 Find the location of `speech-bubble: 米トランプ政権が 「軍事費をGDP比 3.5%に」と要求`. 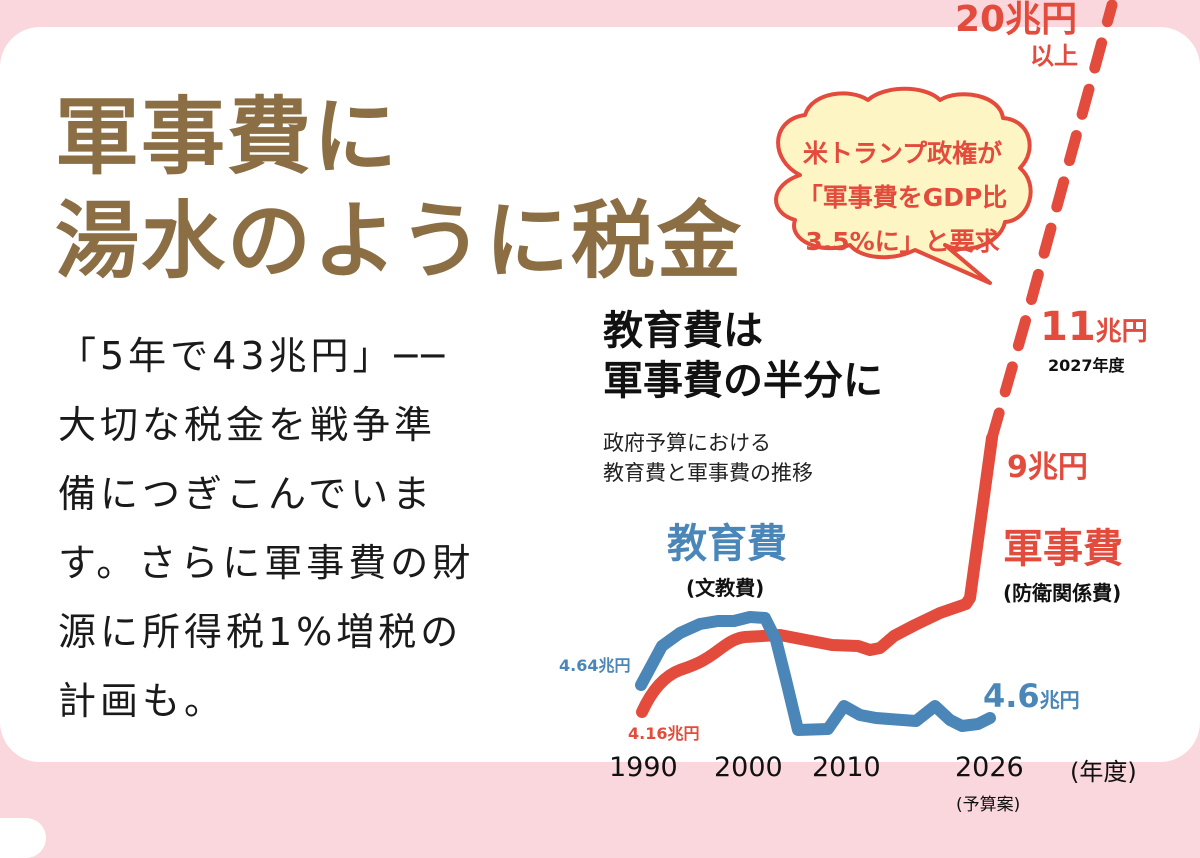

speech-bubble: 米トランプ政権が 「軍事費をGDP比 3.5%に」と要求 is located at coordinates (910, 202).